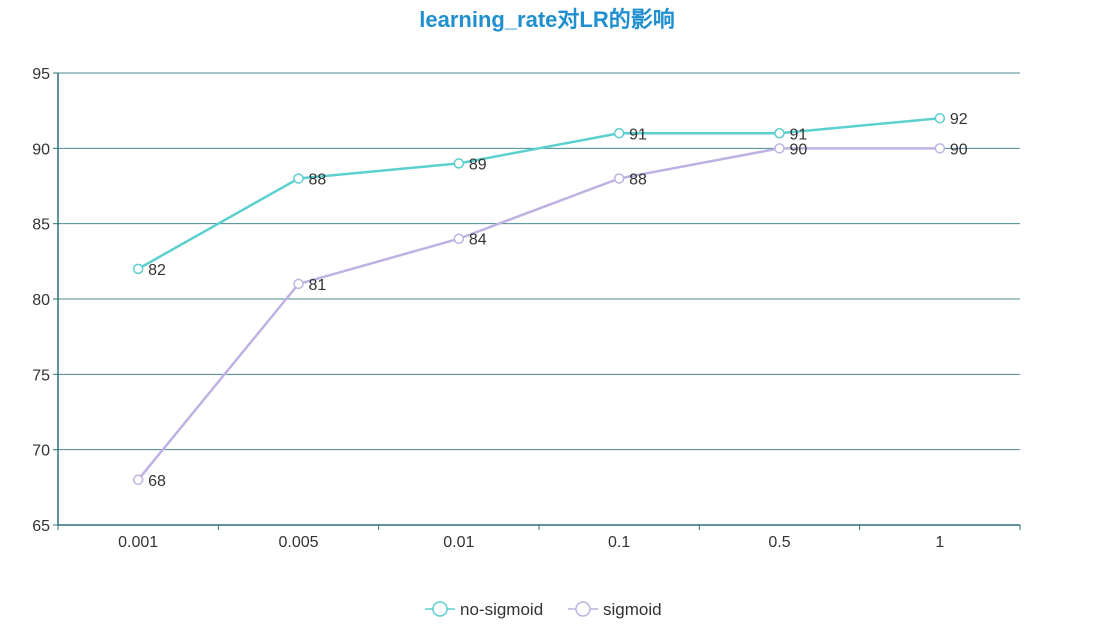 The image size is (1094, 625). I want to click on data-label-no-sigmoid: 82, so click(157, 270).